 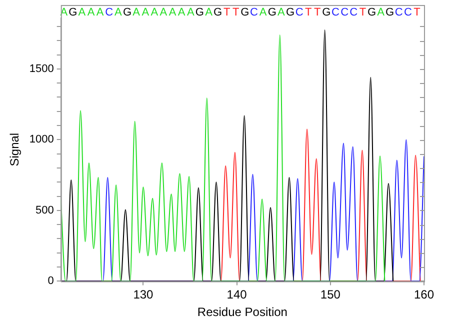 I want to click on x-tick-label: 150, so click(x=330, y=295).